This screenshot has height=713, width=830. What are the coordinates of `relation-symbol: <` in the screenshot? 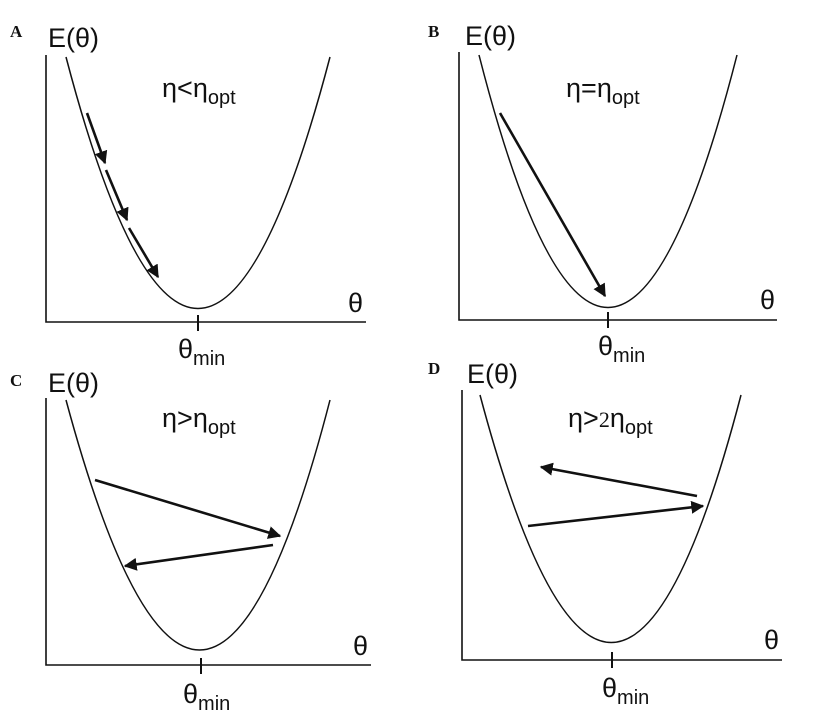 It's located at (185, 88).